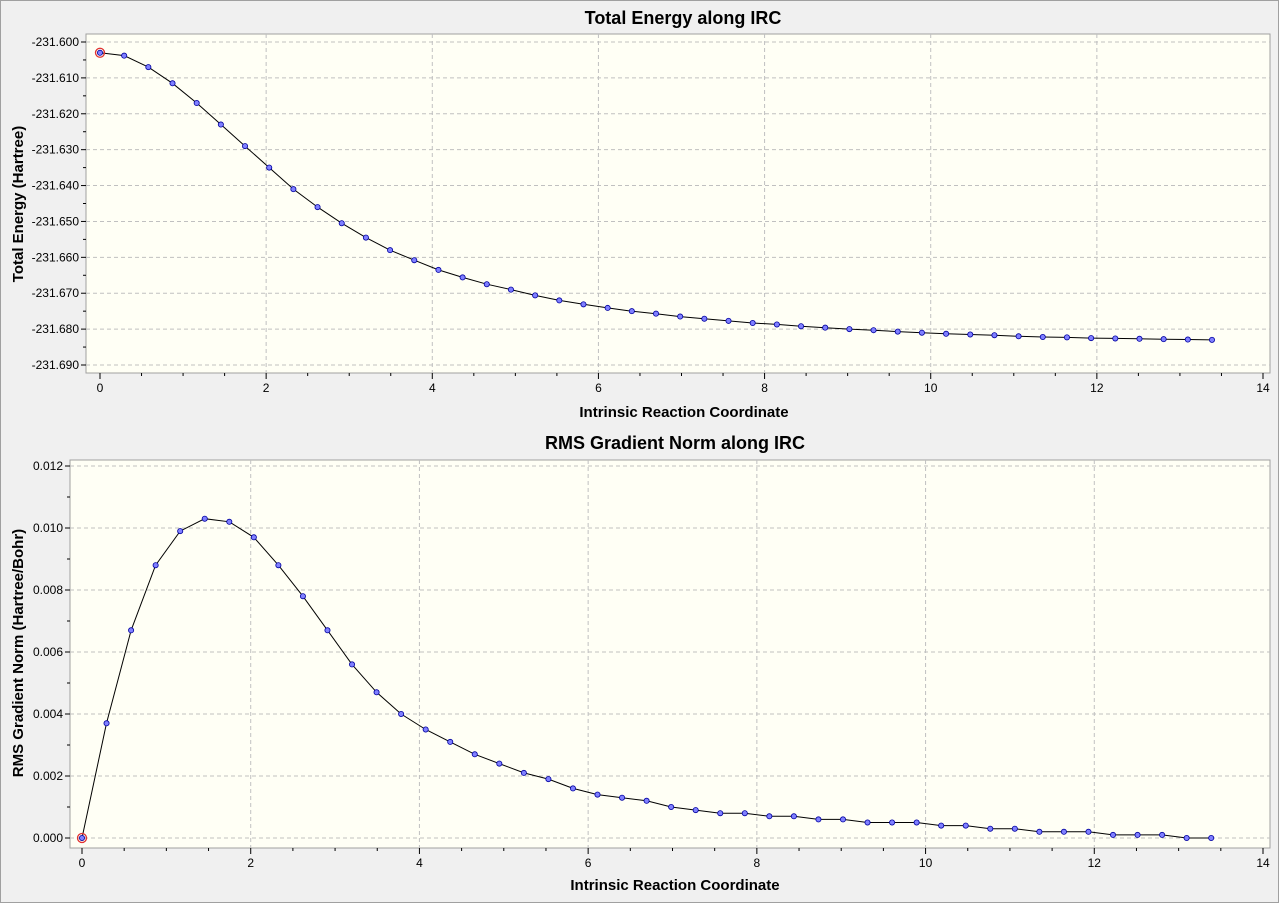 Image resolution: width=1279 pixels, height=903 pixels. I want to click on y-tick-label: 0.012, so click(48, 466).